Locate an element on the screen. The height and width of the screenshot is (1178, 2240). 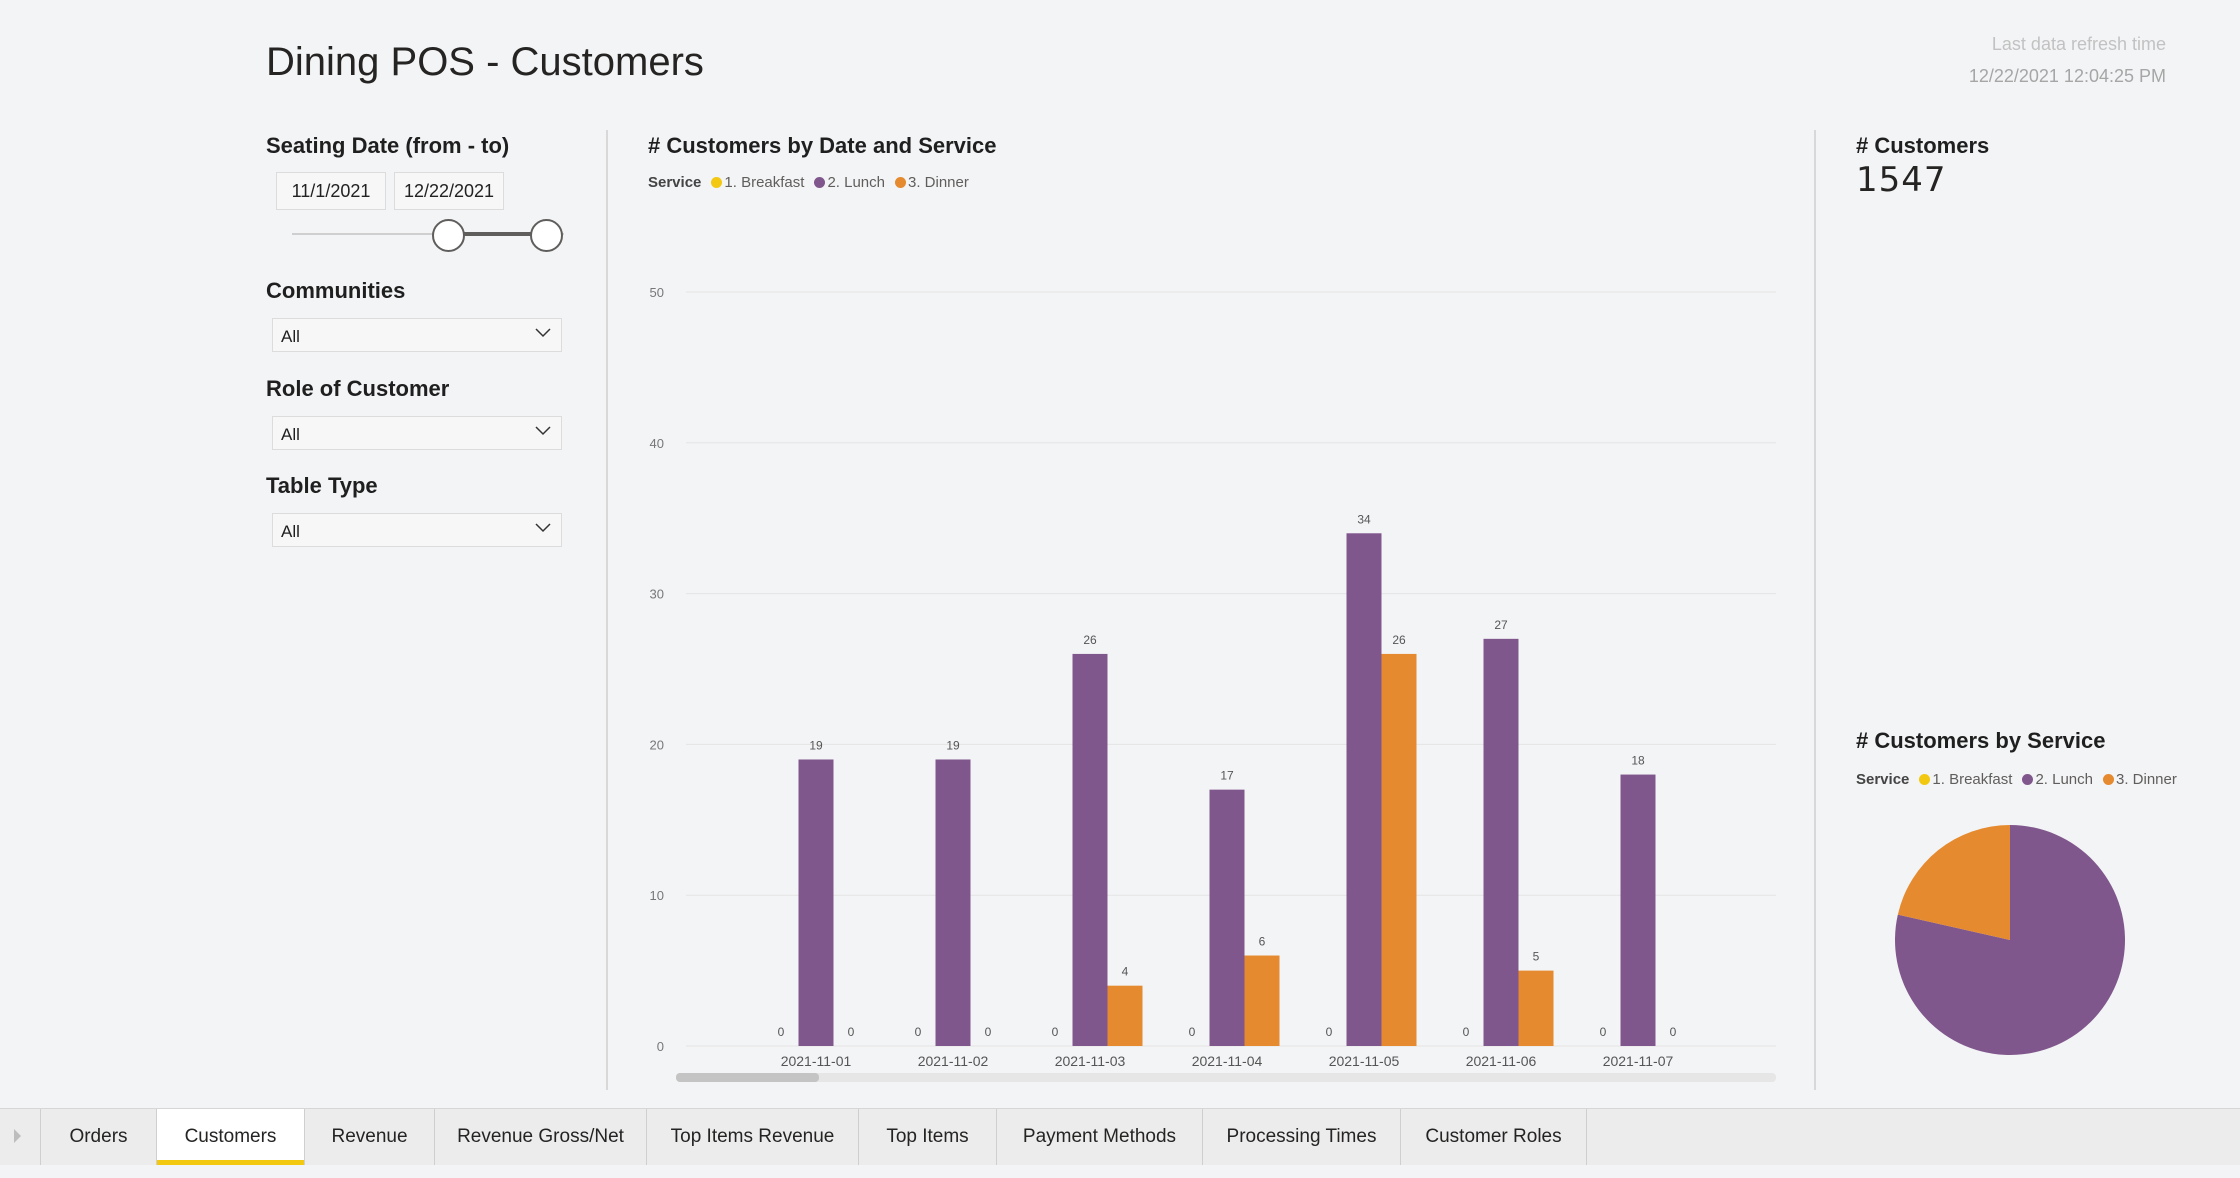
communities-dropdown: All is located at coordinates (417, 335).